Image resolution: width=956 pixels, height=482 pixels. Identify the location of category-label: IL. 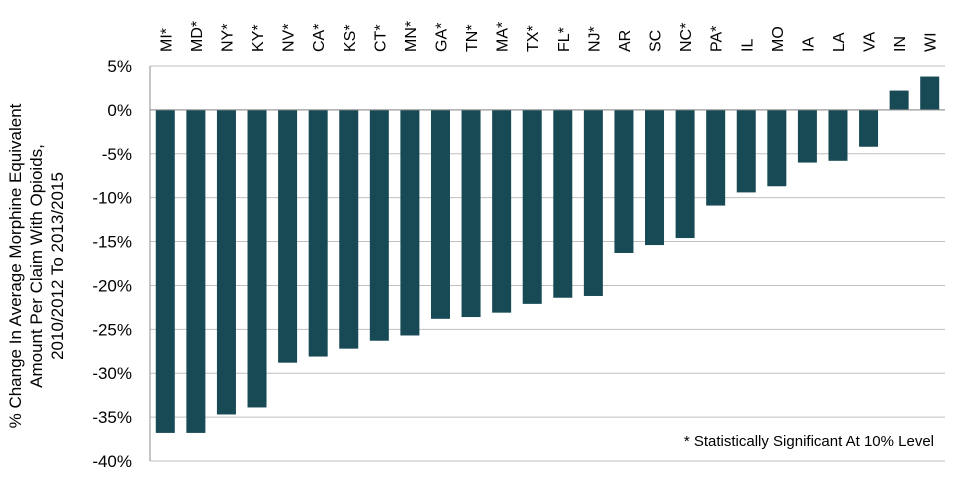
(747, 45).